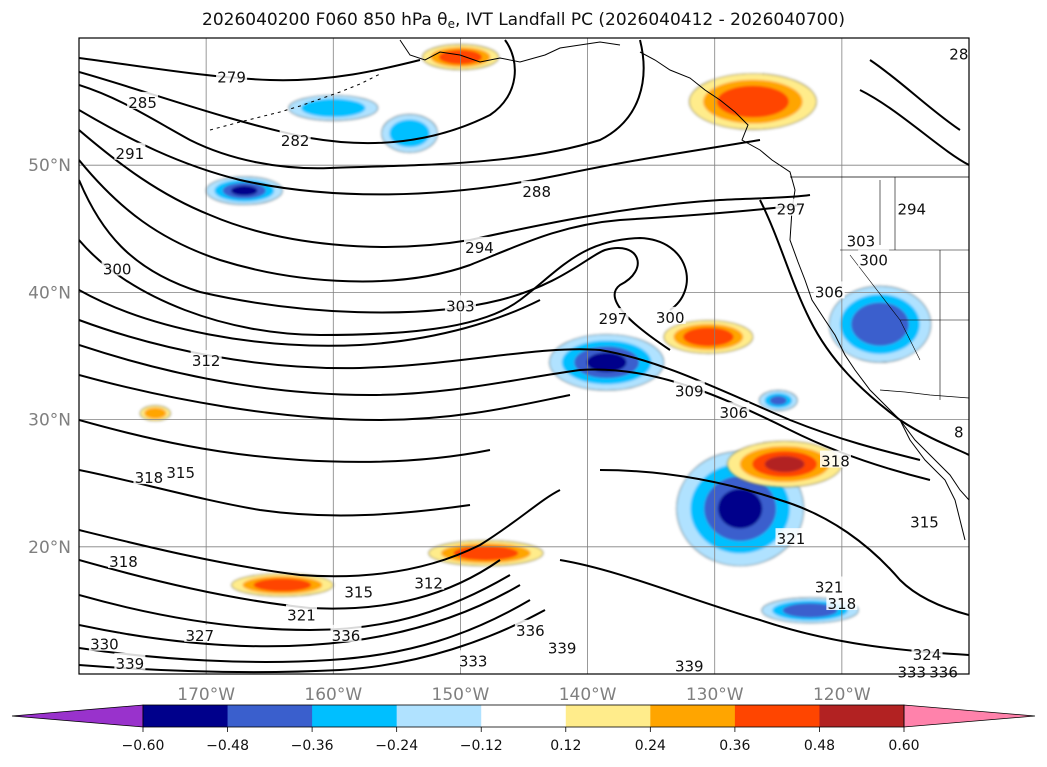 Image resolution: width=1047 pixels, height=767 pixels. I want to click on lat-tick-label: 40°N, so click(49, 293).